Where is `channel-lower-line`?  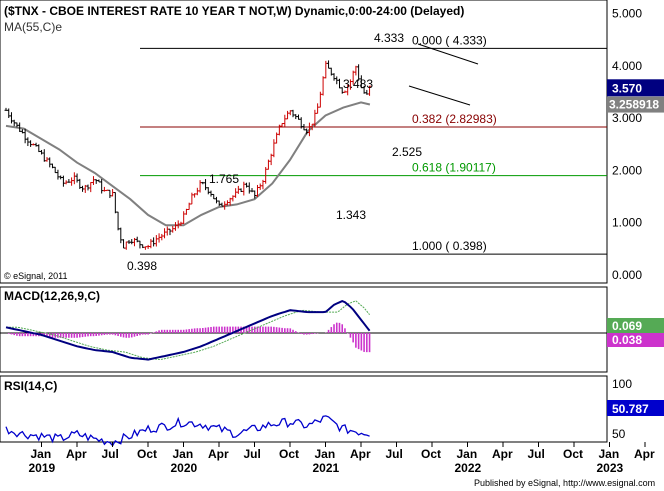 channel-lower-line is located at coordinates (439, 95).